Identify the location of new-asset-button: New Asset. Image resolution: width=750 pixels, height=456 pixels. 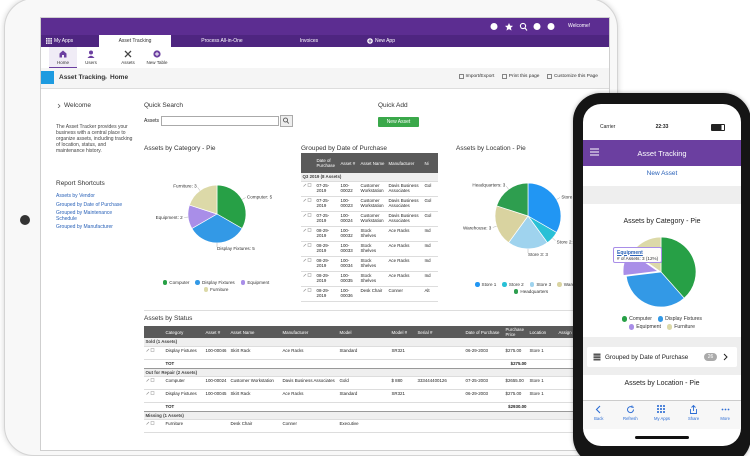
(398, 122).